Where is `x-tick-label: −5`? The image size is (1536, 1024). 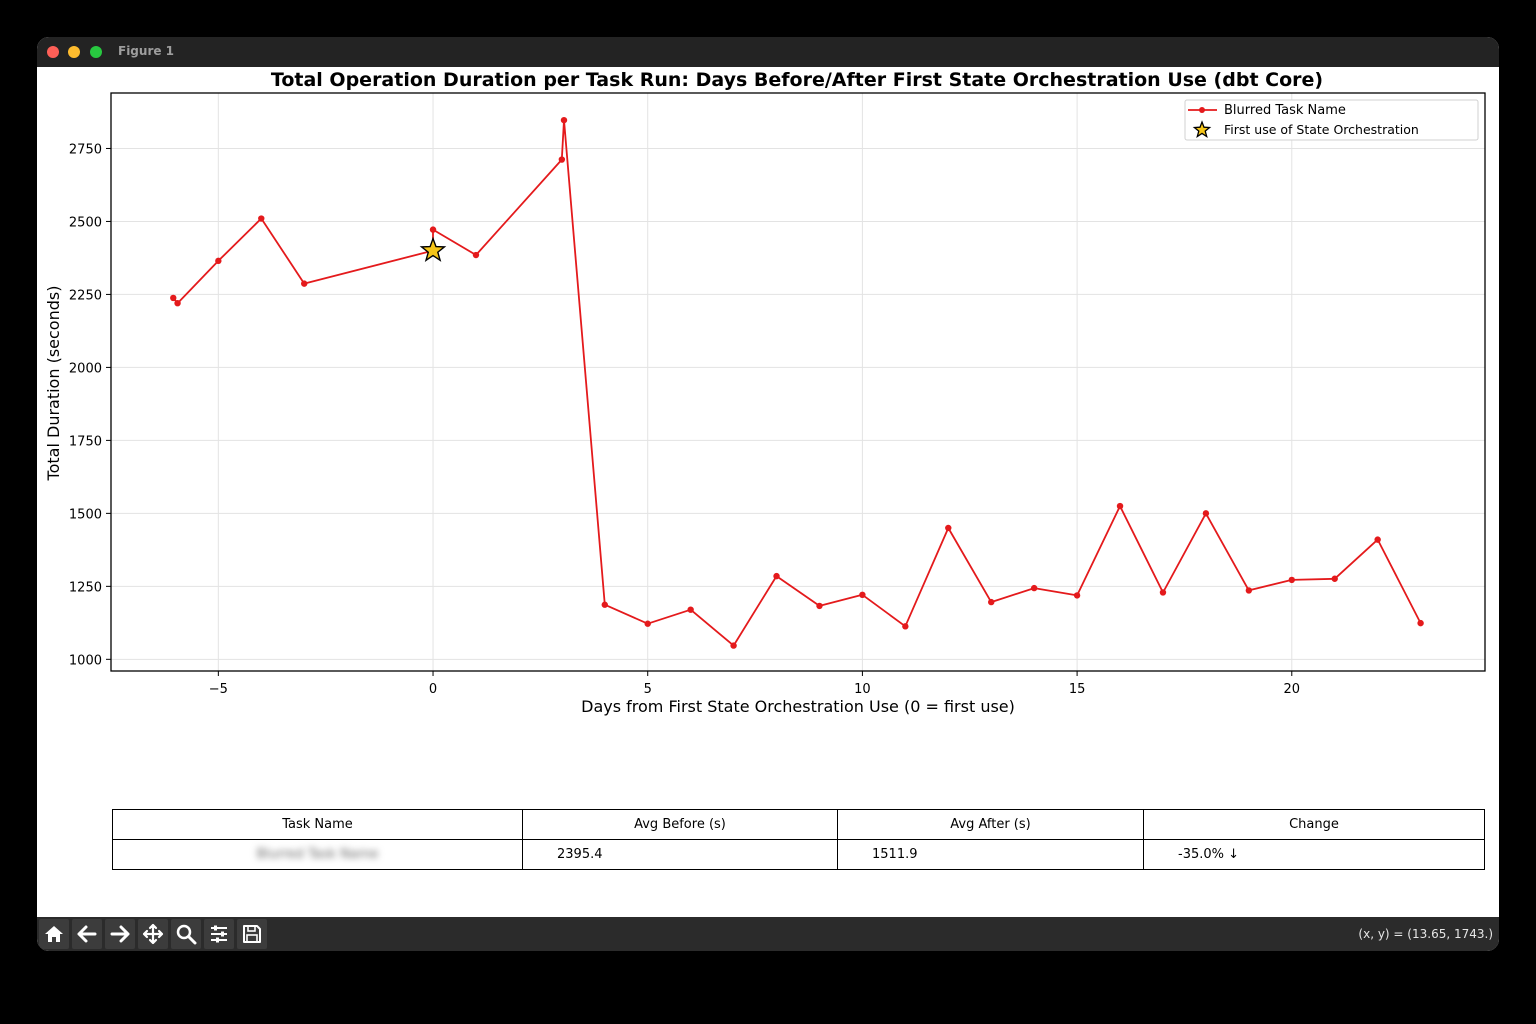 x-tick-label: −5 is located at coordinates (218, 689).